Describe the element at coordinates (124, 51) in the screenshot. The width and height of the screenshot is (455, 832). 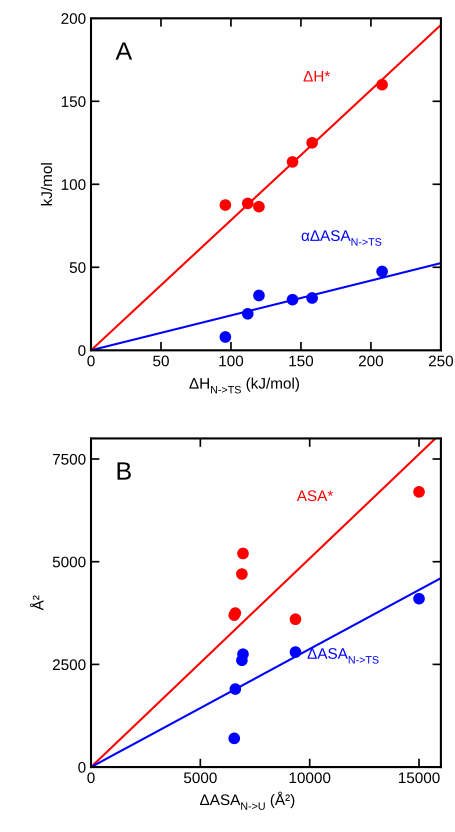
I see `annotation: A` at that location.